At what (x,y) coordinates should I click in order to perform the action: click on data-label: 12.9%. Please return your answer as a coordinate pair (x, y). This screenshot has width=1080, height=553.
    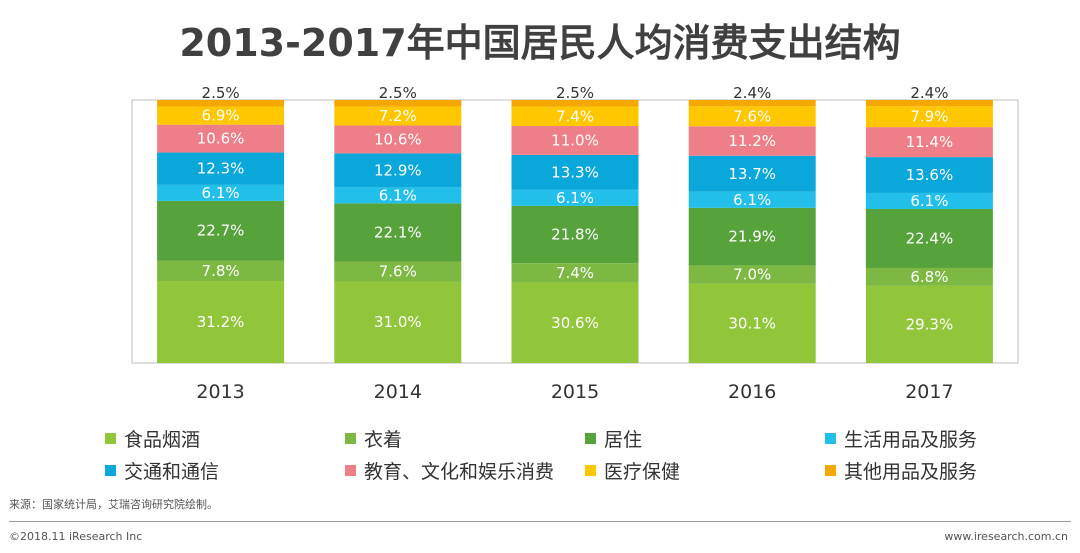
    Looking at the image, I should click on (398, 170).